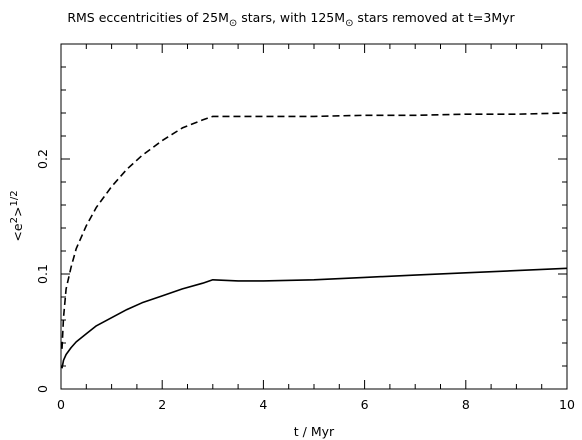 The image size is (582, 440). What do you see at coordinates (466, 404) in the screenshot?
I see `x-tick-label: 8` at bounding box center [466, 404].